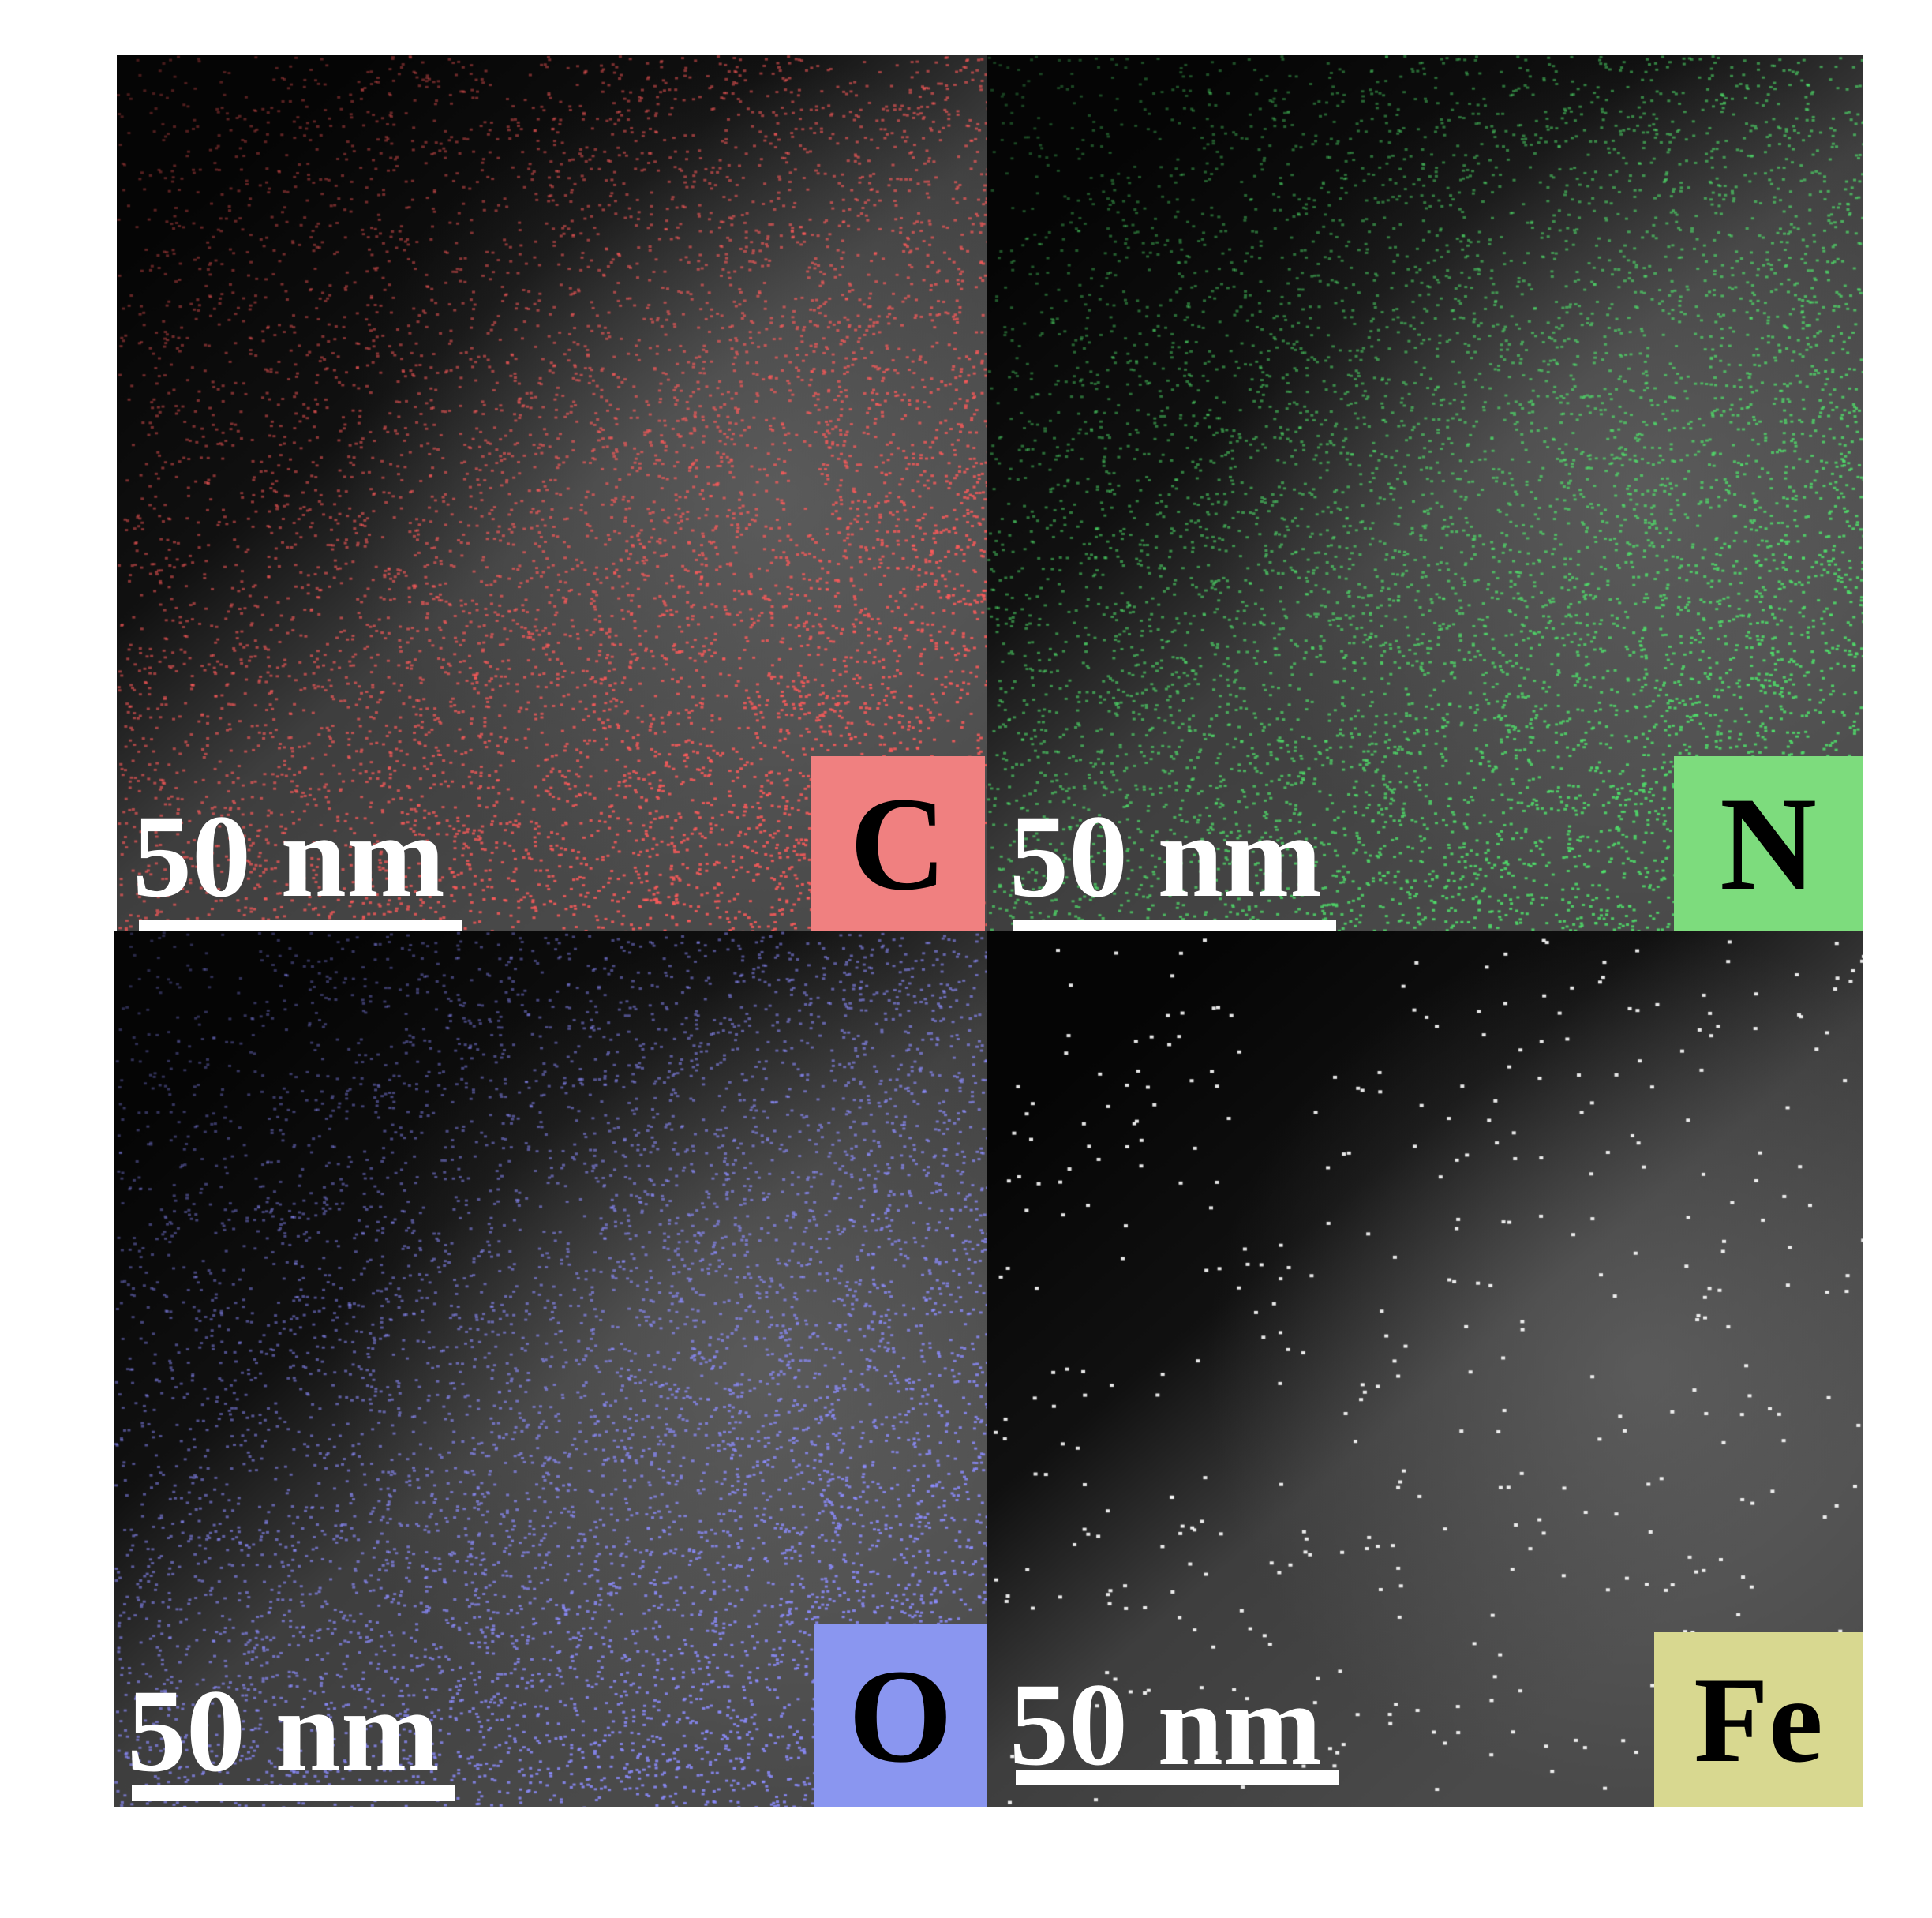 The width and height of the screenshot is (1932, 1918). Describe the element at coordinates (900, 1715) in the screenshot. I see `element-badge-o: O` at that location.